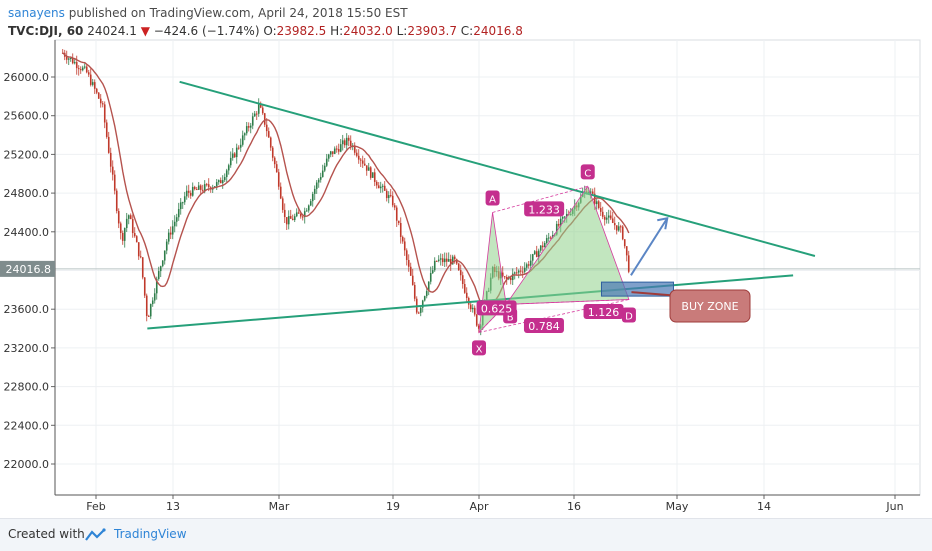 The image size is (932, 551). Describe the element at coordinates (36, 13) in the screenshot. I see `author-link: sanayens` at that location.